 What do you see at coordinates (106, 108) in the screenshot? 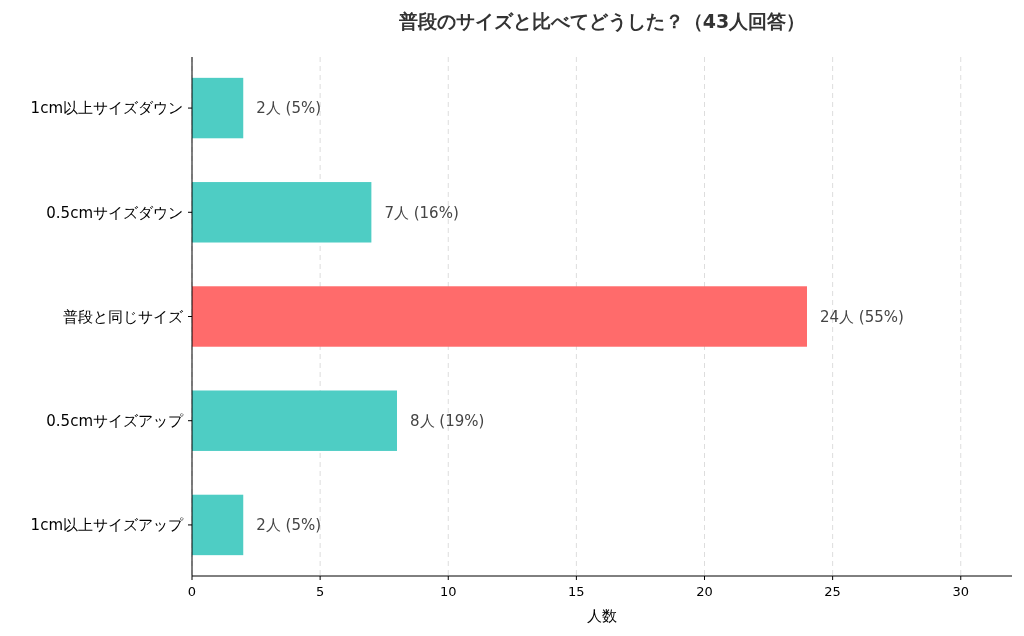
I see `y-tick-label: 1cm以上サイズダウン` at bounding box center [106, 108].